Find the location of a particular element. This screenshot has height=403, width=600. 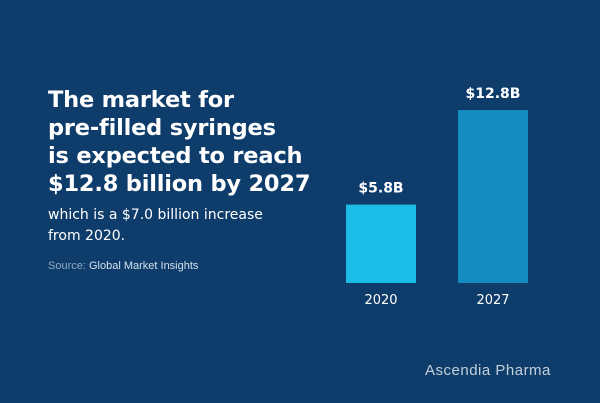

subtext-line-1: which is a $7.0 billion increase is located at coordinates (155, 215).